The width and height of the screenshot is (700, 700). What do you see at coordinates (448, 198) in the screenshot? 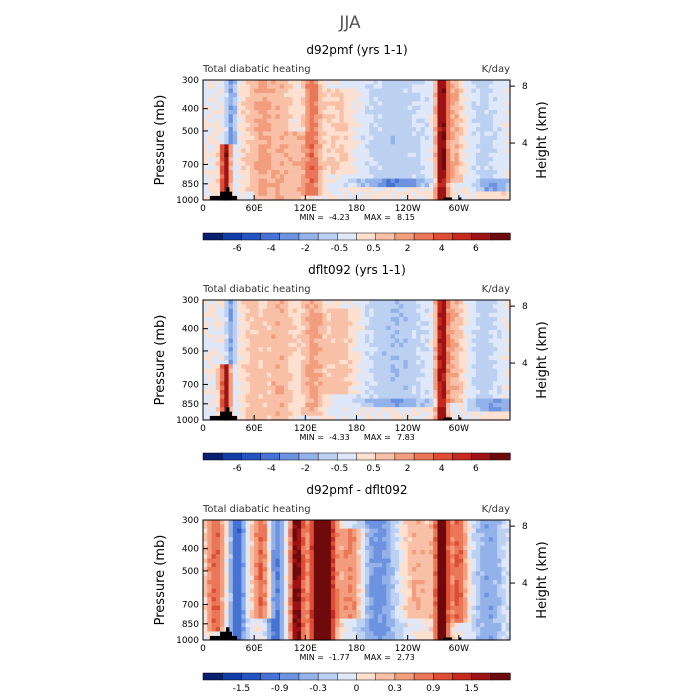
I see `terrain-mask` at bounding box center [448, 198].